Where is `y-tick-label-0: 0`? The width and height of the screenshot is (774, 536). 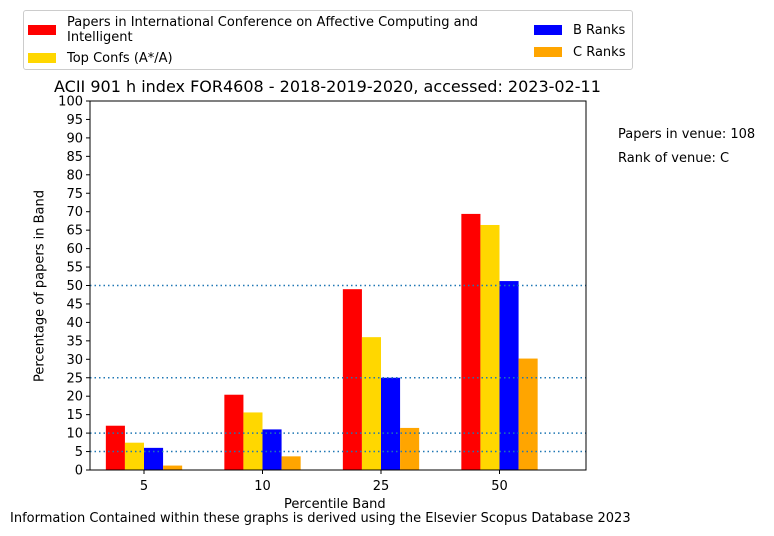
y-tick-label-0: 0 is located at coordinates (79, 471).